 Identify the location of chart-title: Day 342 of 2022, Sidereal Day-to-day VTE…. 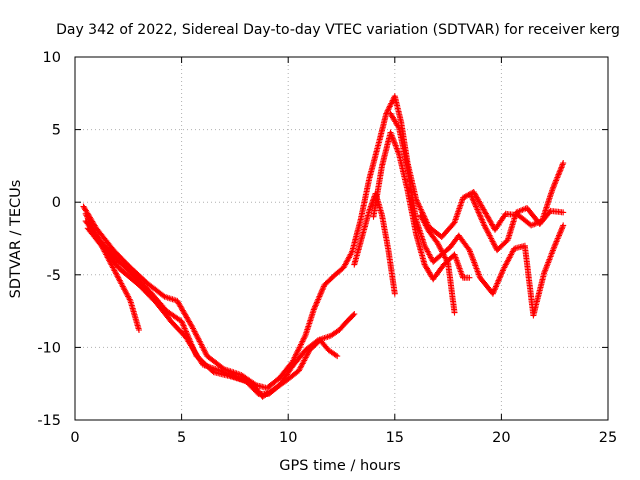
(338, 30).